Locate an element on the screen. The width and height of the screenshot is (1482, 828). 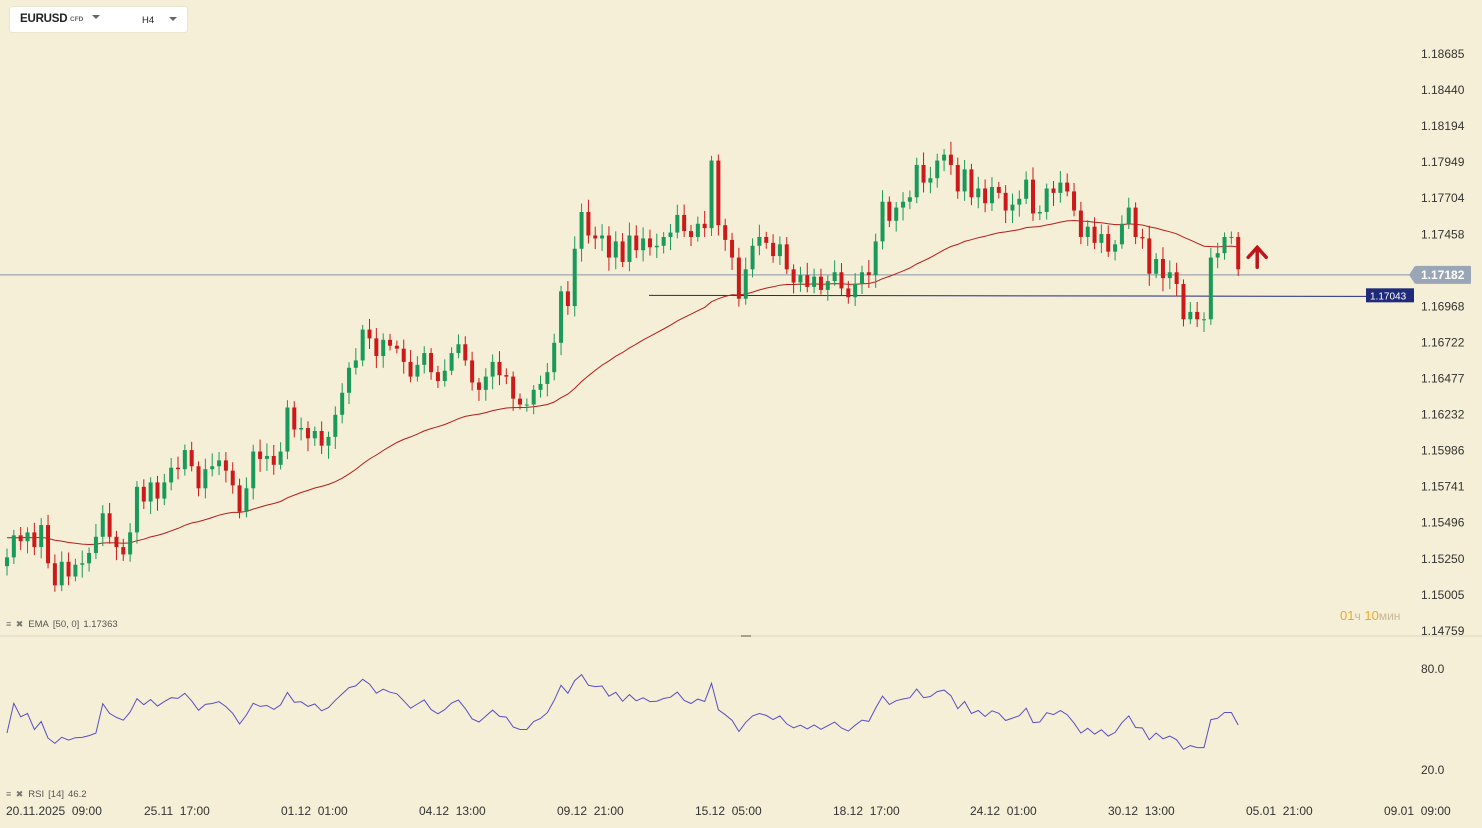
indicator-settings-icon: ≡ ✖ is located at coordinates (15, 794).